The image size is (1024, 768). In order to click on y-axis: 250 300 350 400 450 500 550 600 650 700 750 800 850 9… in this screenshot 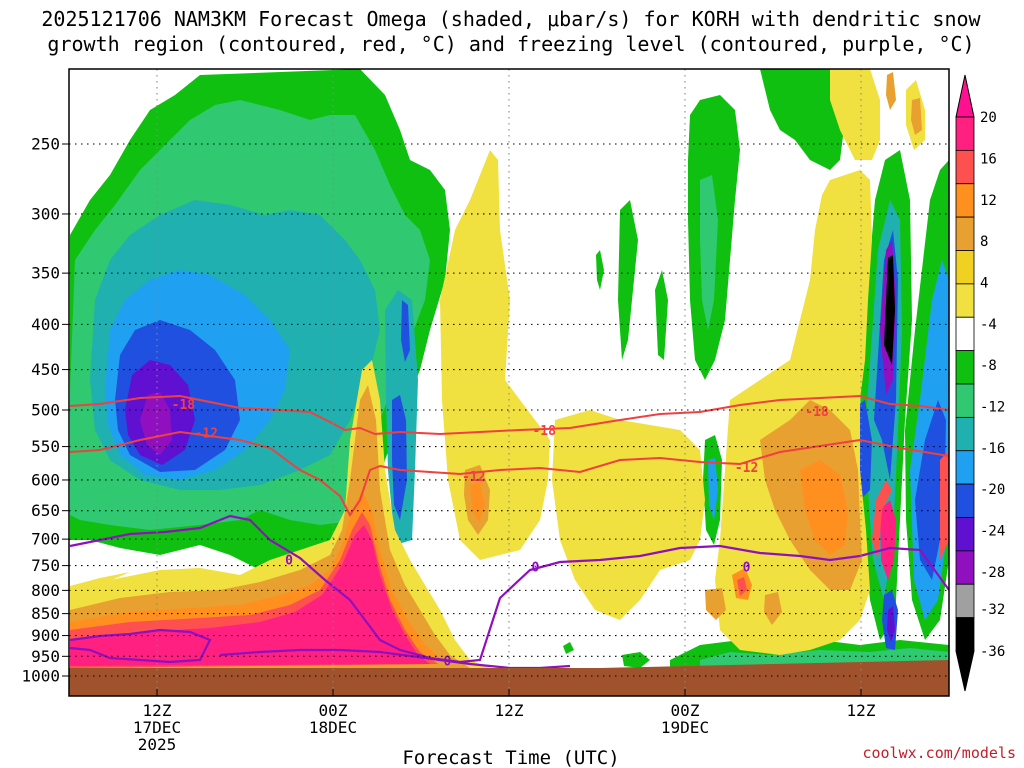, I will do `click(45, 410)`.